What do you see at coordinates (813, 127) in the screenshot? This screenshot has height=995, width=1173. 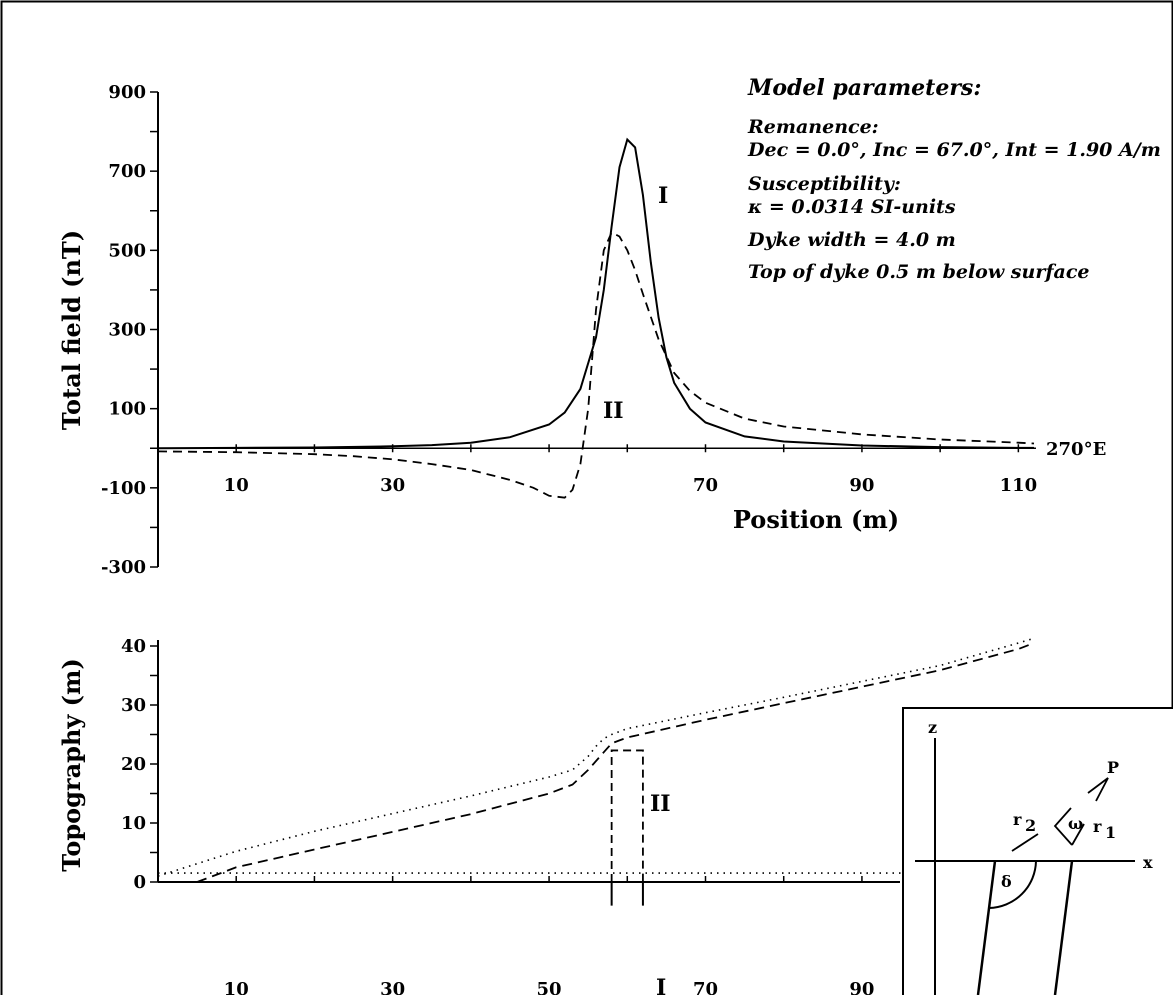 I see `param-line-remanence: Remanence:` at bounding box center [813, 127].